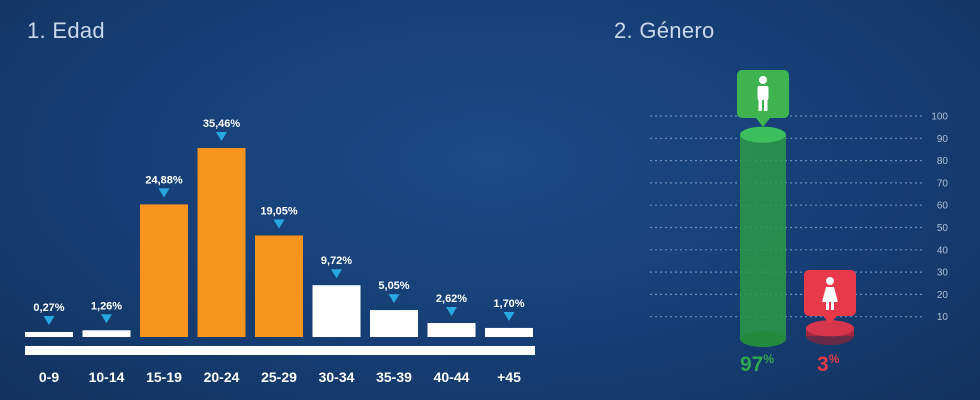  What do you see at coordinates (943, 250) in the screenshot?
I see `gender-tick-label-40: 40` at bounding box center [943, 250].